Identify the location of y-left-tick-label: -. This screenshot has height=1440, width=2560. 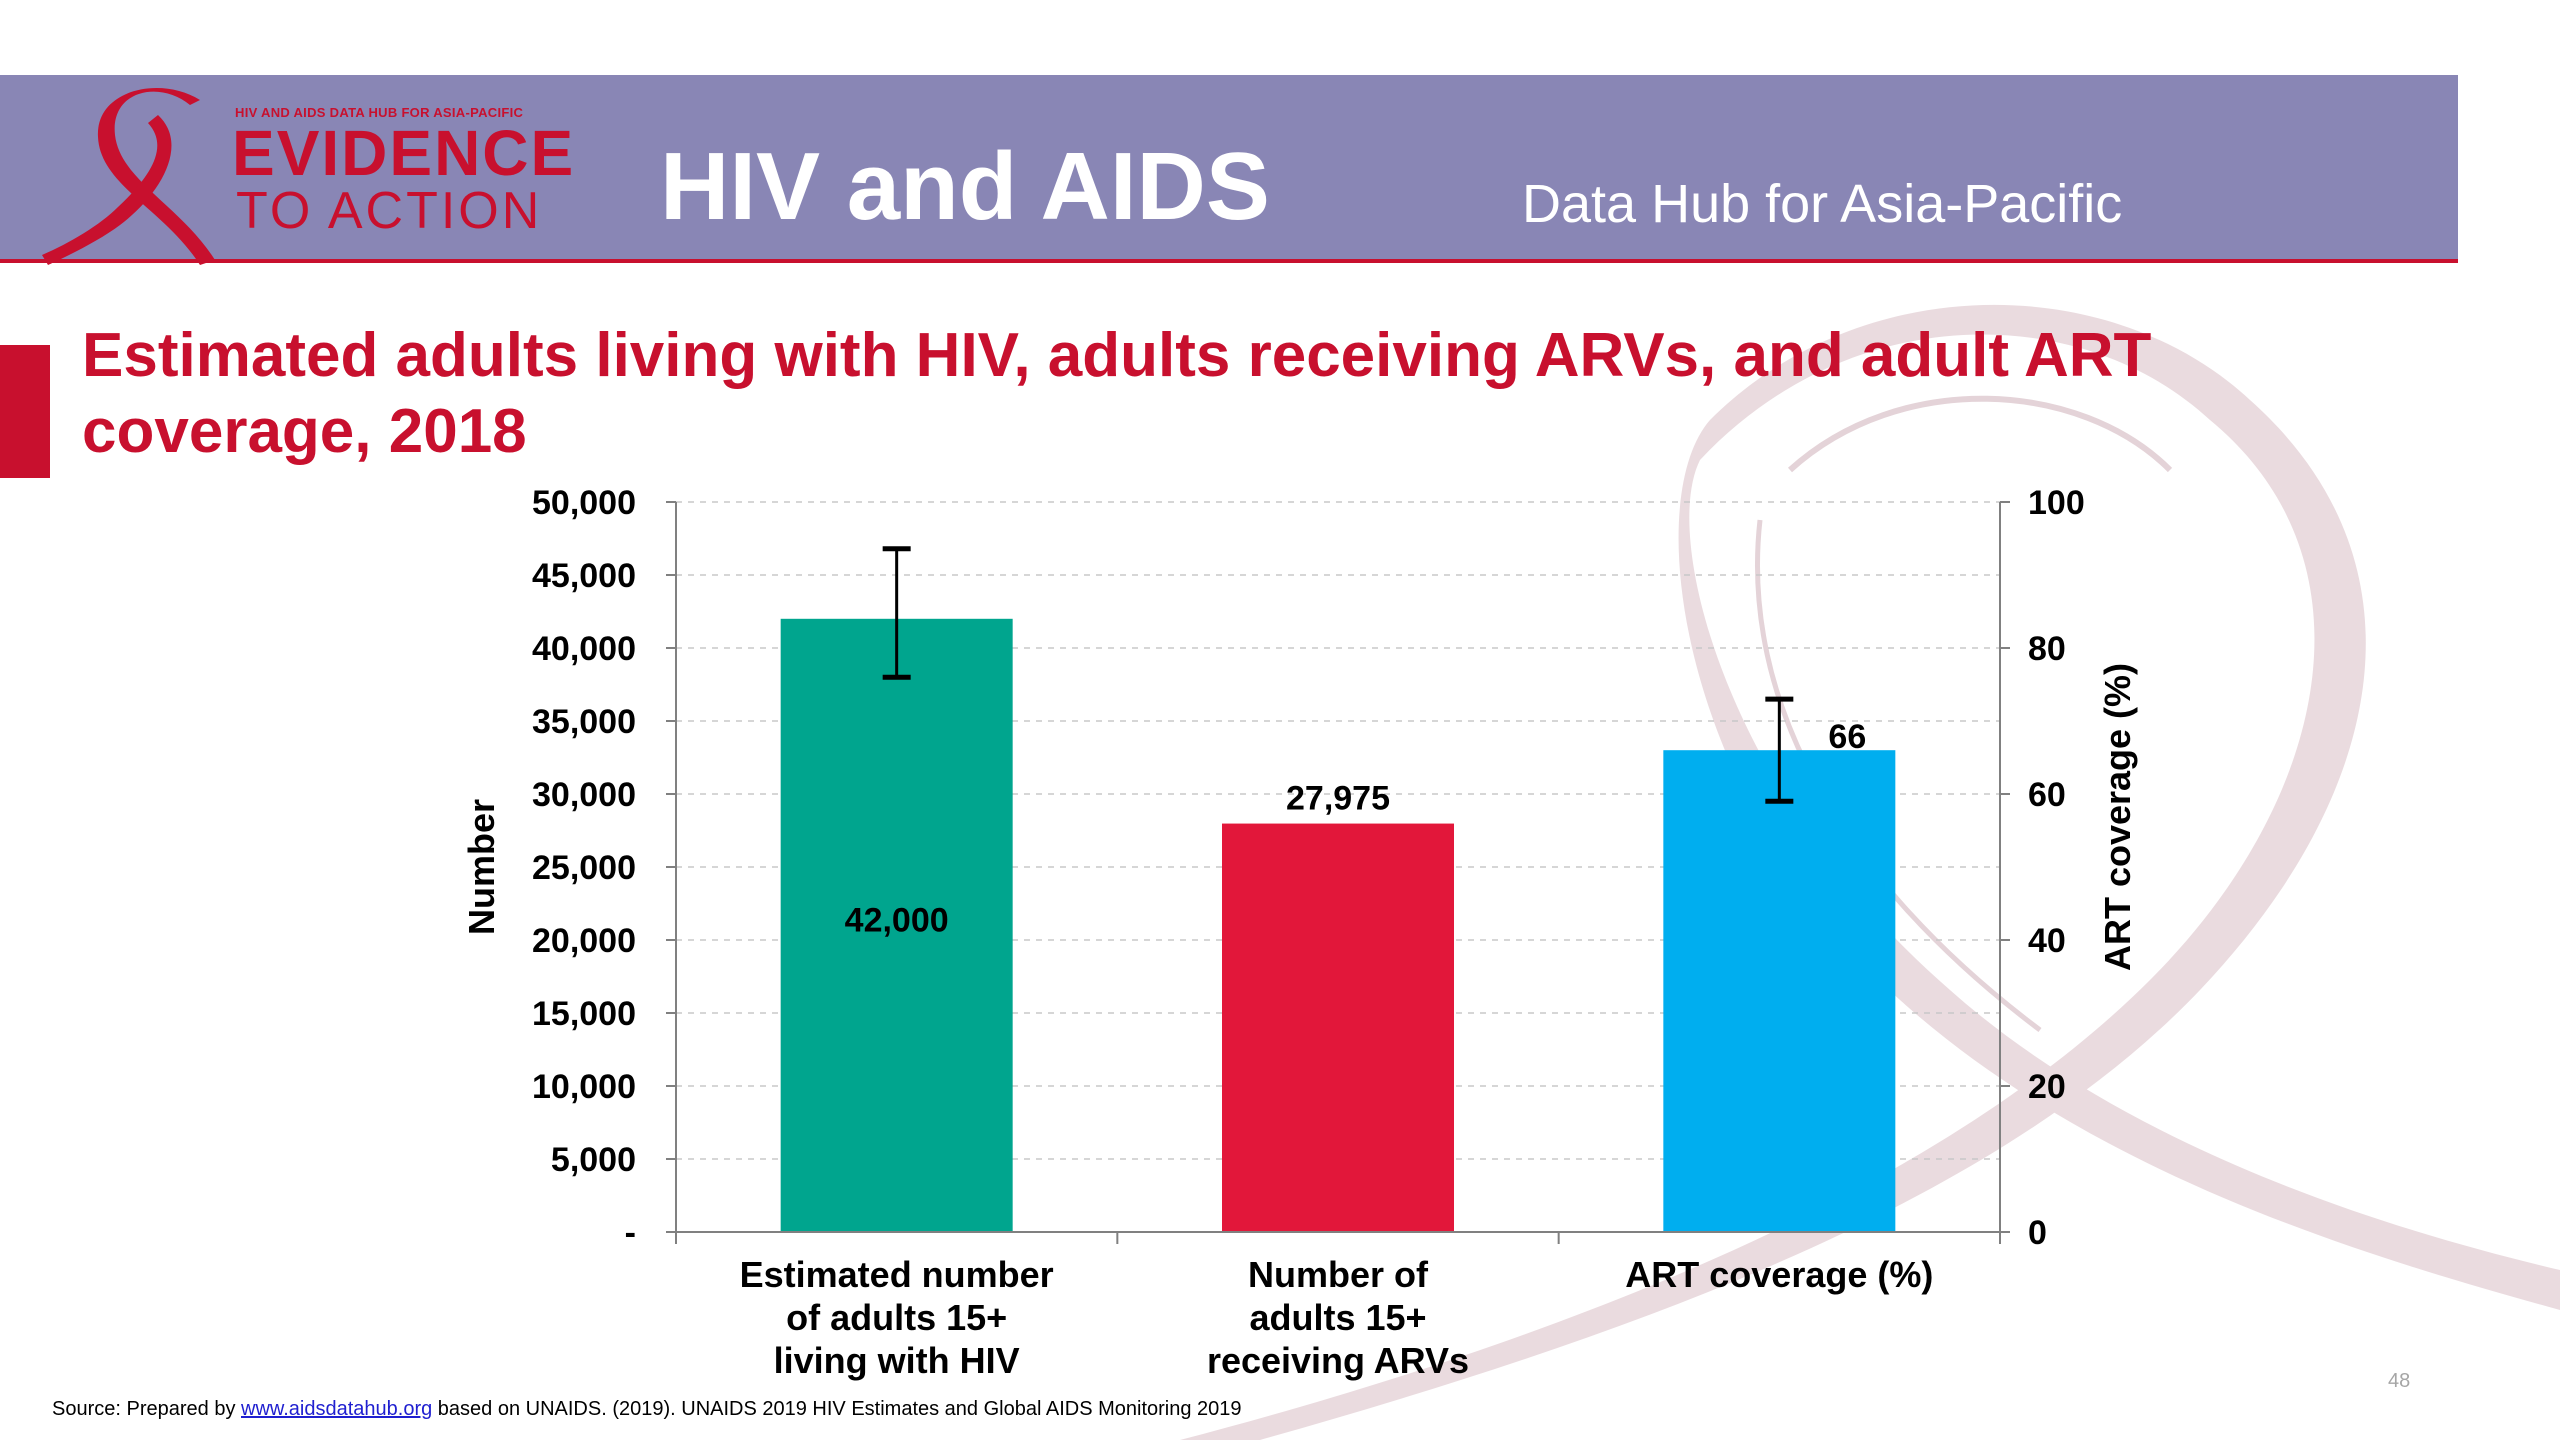
(630, 1233).